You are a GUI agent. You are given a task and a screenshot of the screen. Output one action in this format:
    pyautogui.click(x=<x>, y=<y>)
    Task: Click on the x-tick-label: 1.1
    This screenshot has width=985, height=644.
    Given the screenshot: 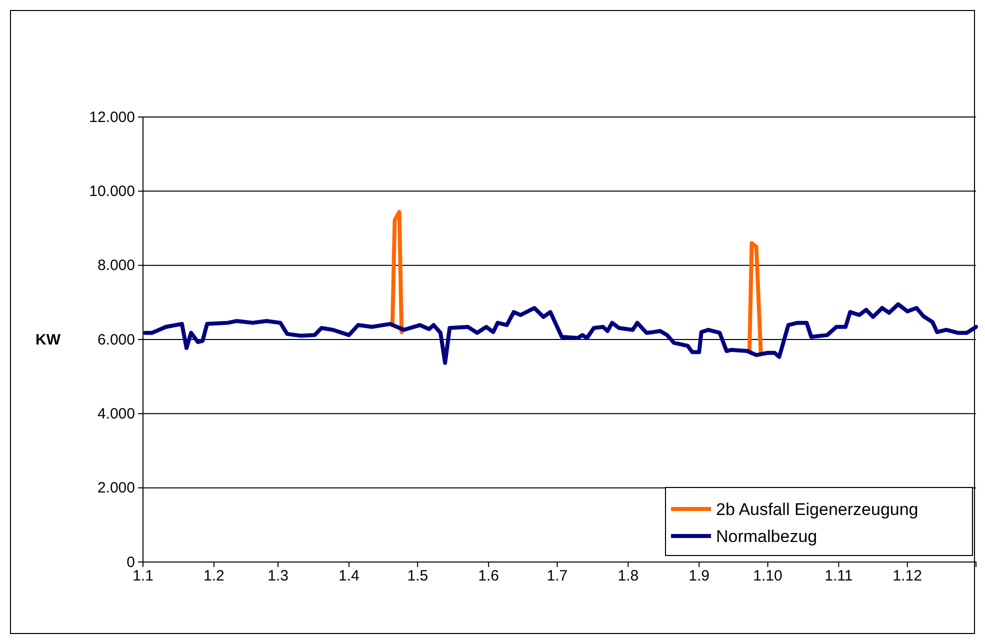 What is the action you would take?
    pyautogui.click(x=143, y=576)
    